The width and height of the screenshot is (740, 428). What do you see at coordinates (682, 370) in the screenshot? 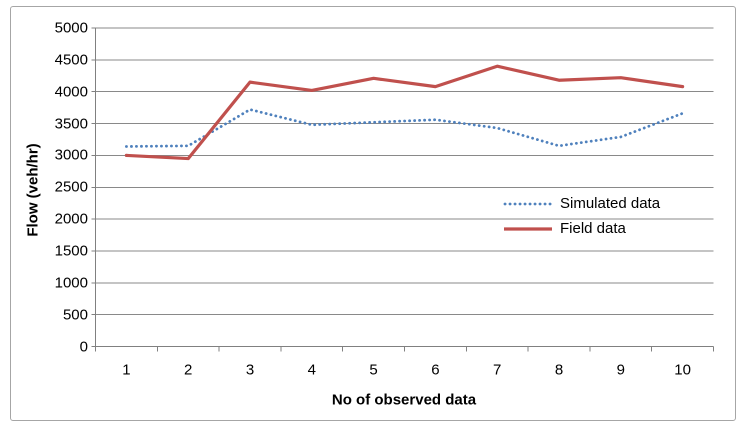
I see `x-tick-label: 10` at bounding box center [682, 370].